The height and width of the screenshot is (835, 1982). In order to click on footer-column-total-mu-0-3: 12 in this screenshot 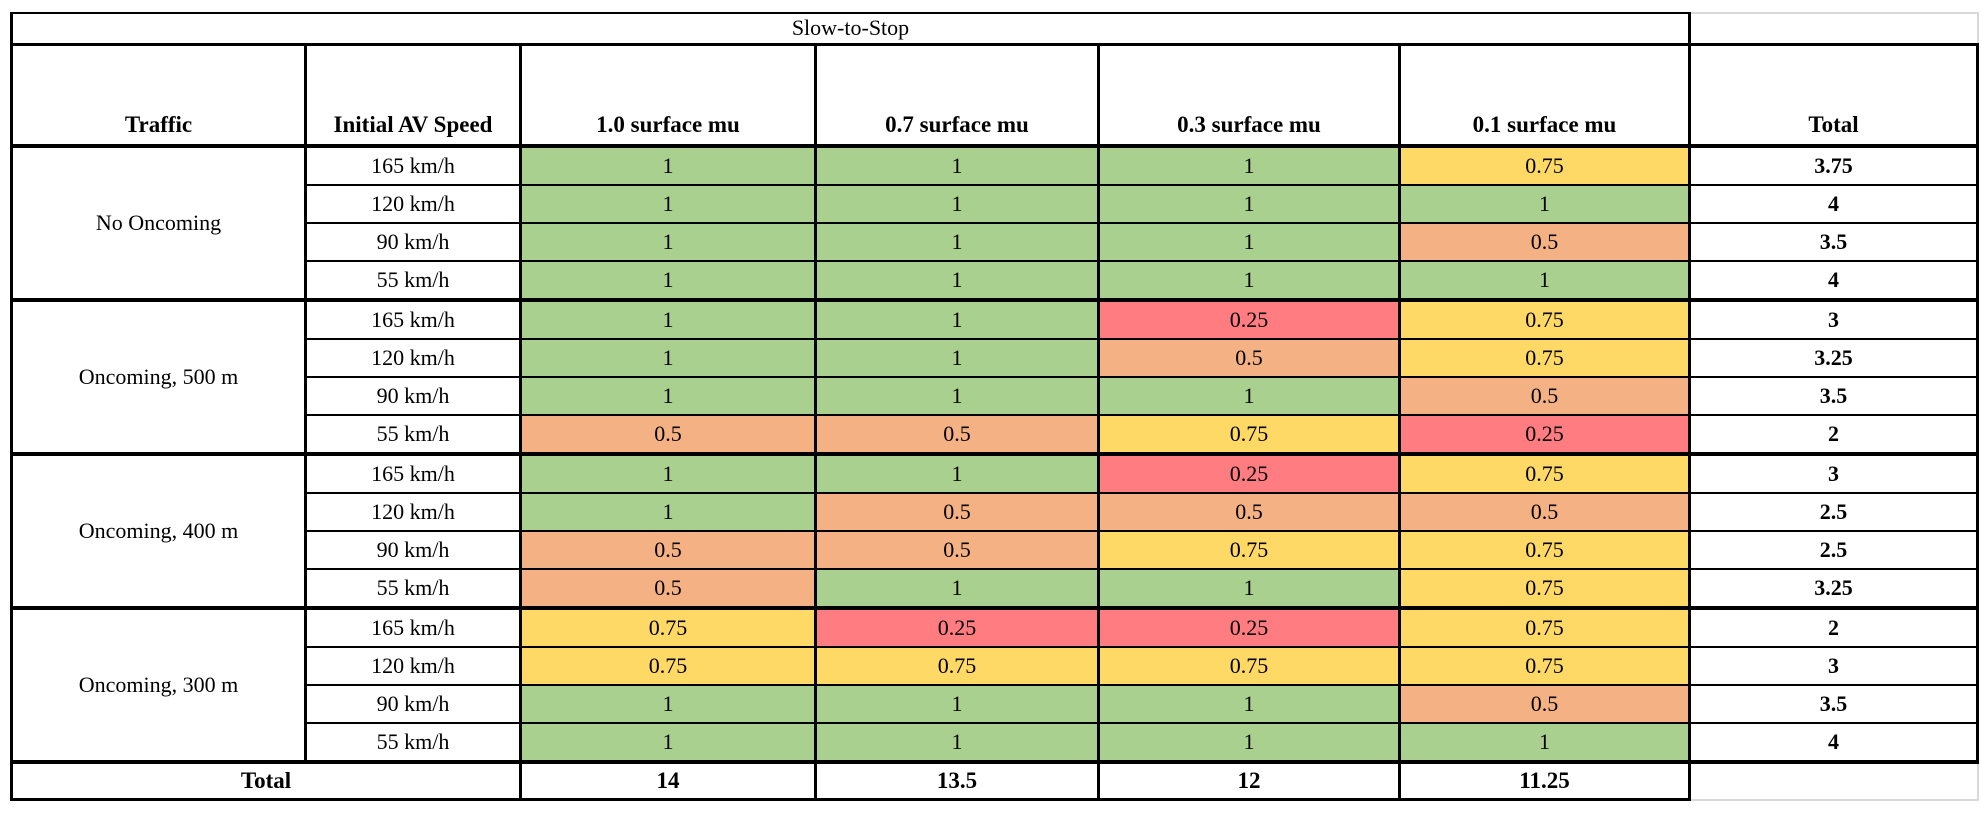, I will do `click(1249, 780)`.